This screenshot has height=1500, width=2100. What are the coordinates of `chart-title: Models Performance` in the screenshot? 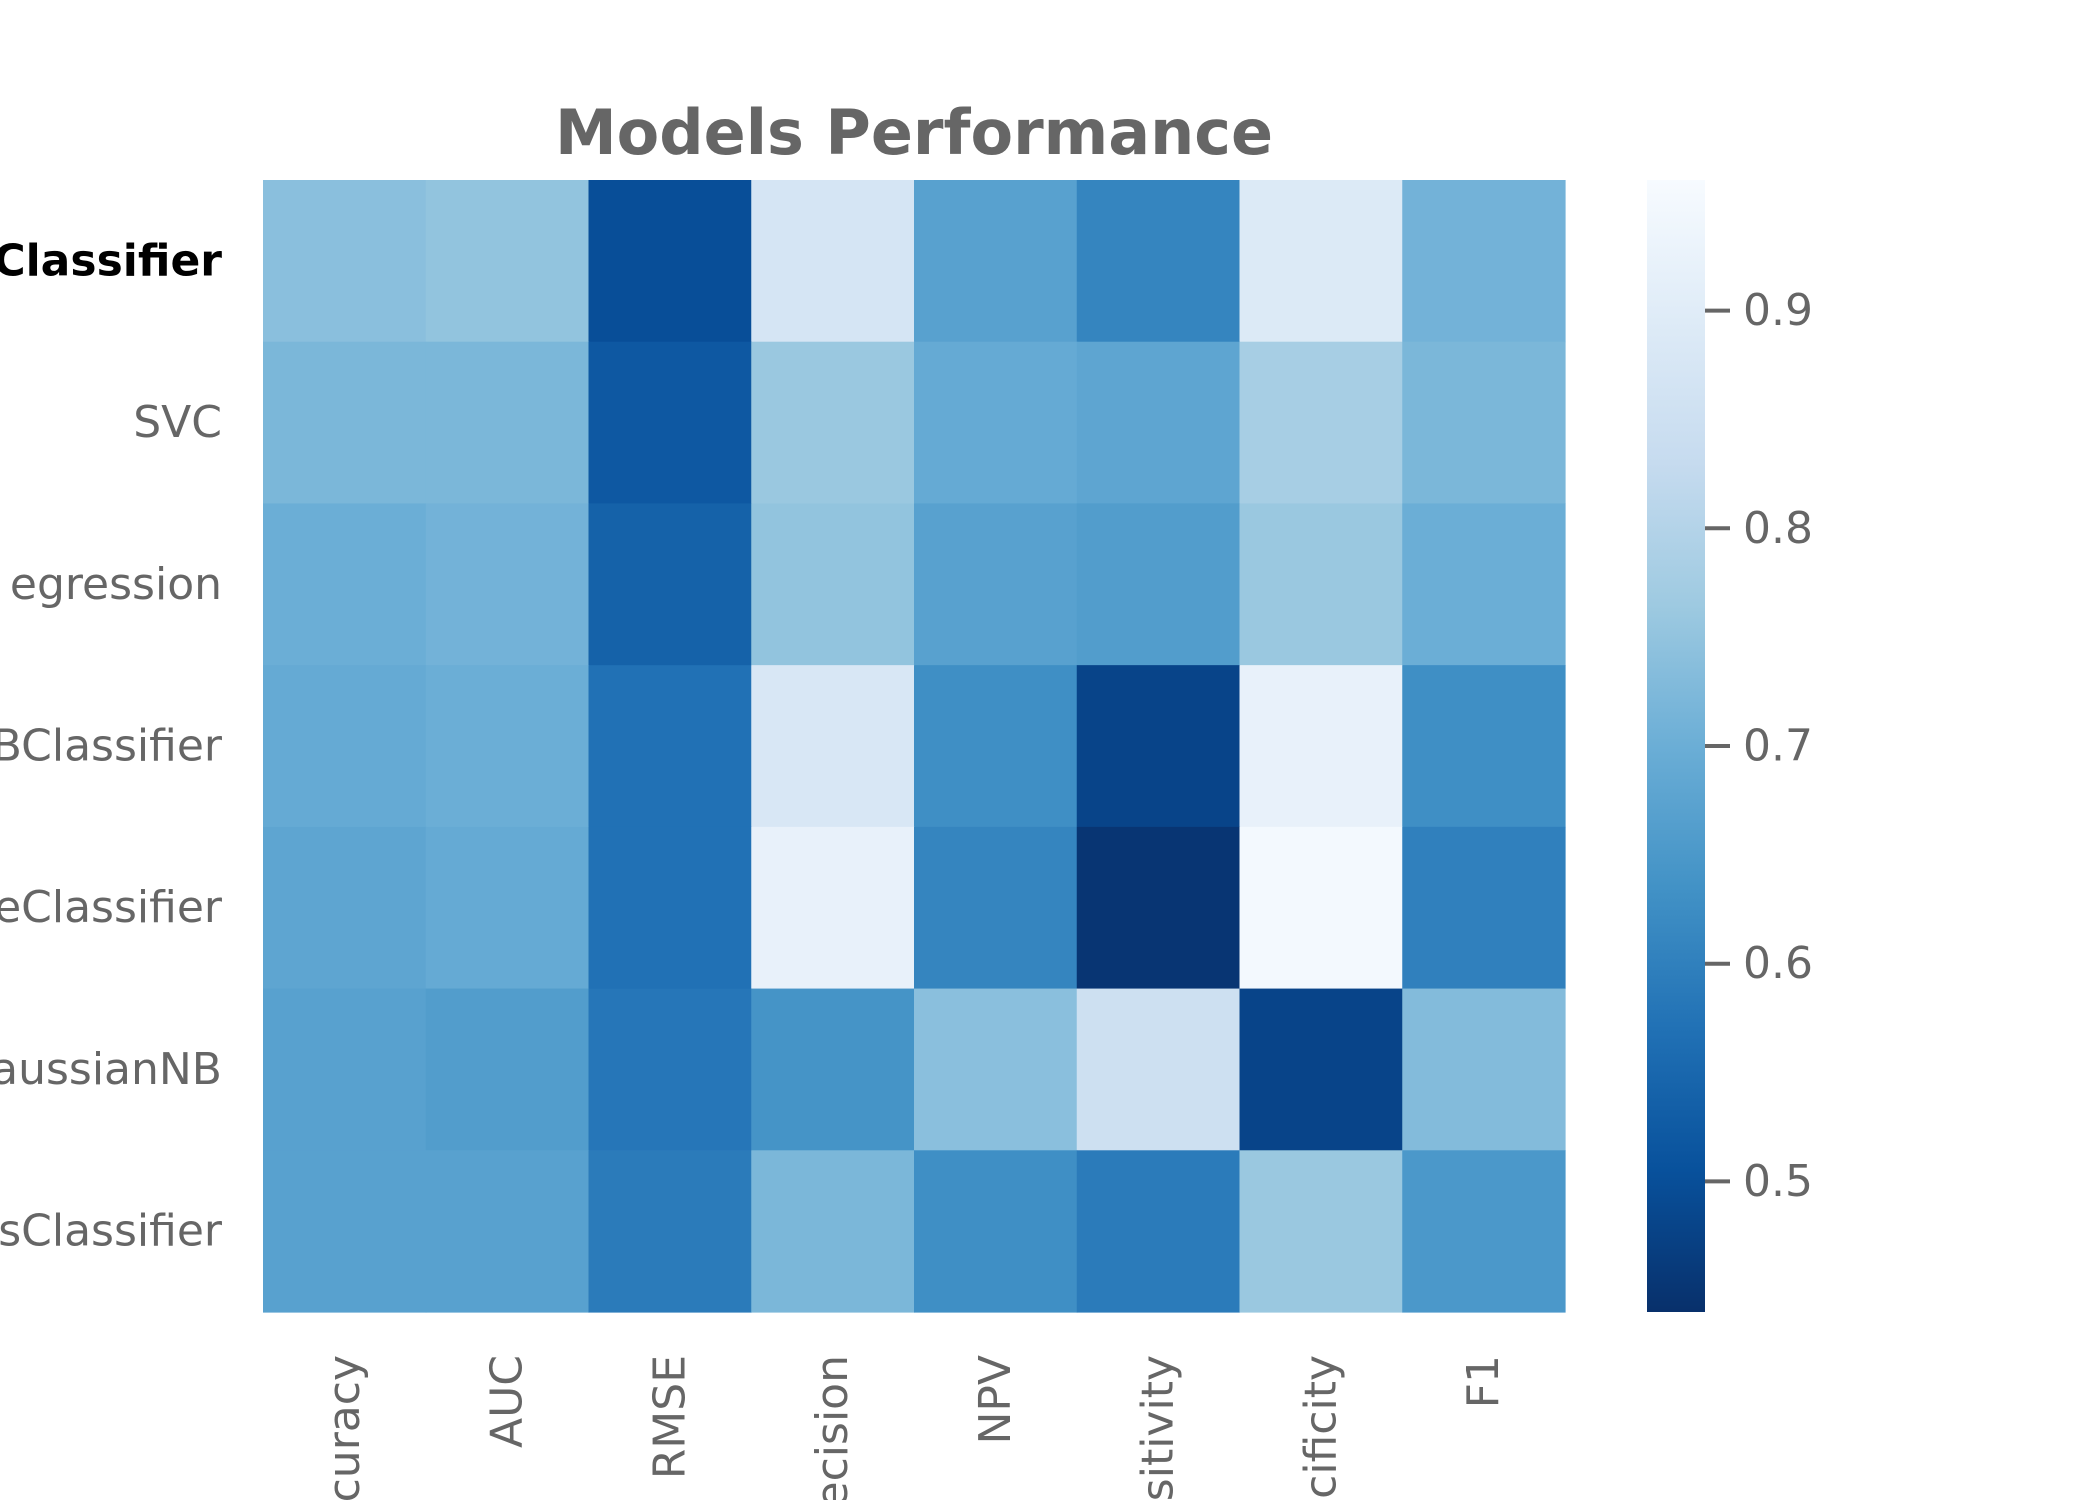 It's located at (914, 132).